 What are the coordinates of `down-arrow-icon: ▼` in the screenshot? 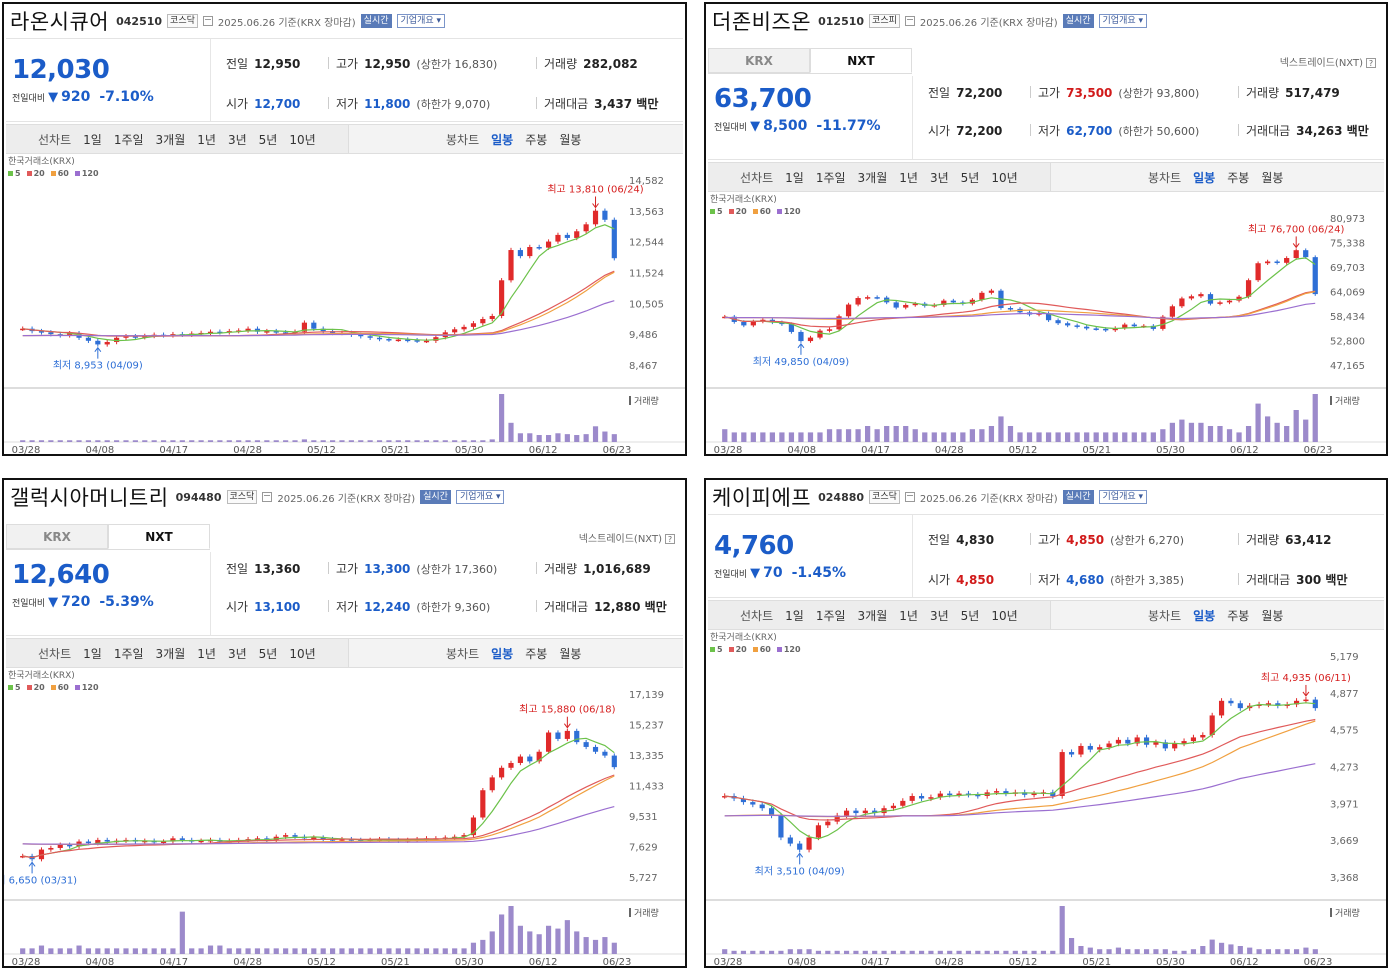 It's located at (53, 97).